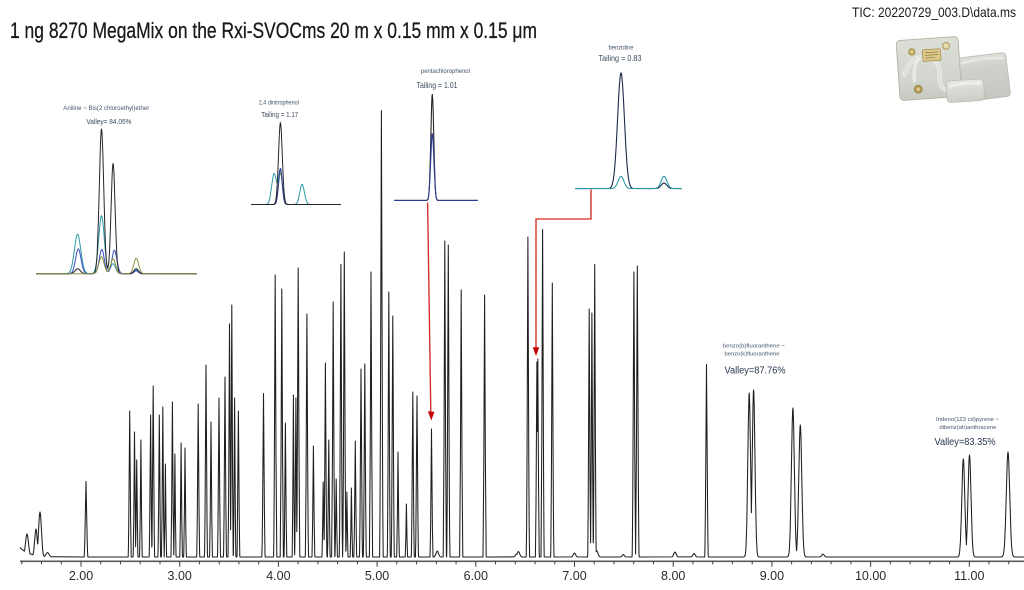 The height and width of the screenshot is (590, 1024). Describe the element at coordinates (969, 576) in the screenshot. I see `svg-text: 11.00` at that location.